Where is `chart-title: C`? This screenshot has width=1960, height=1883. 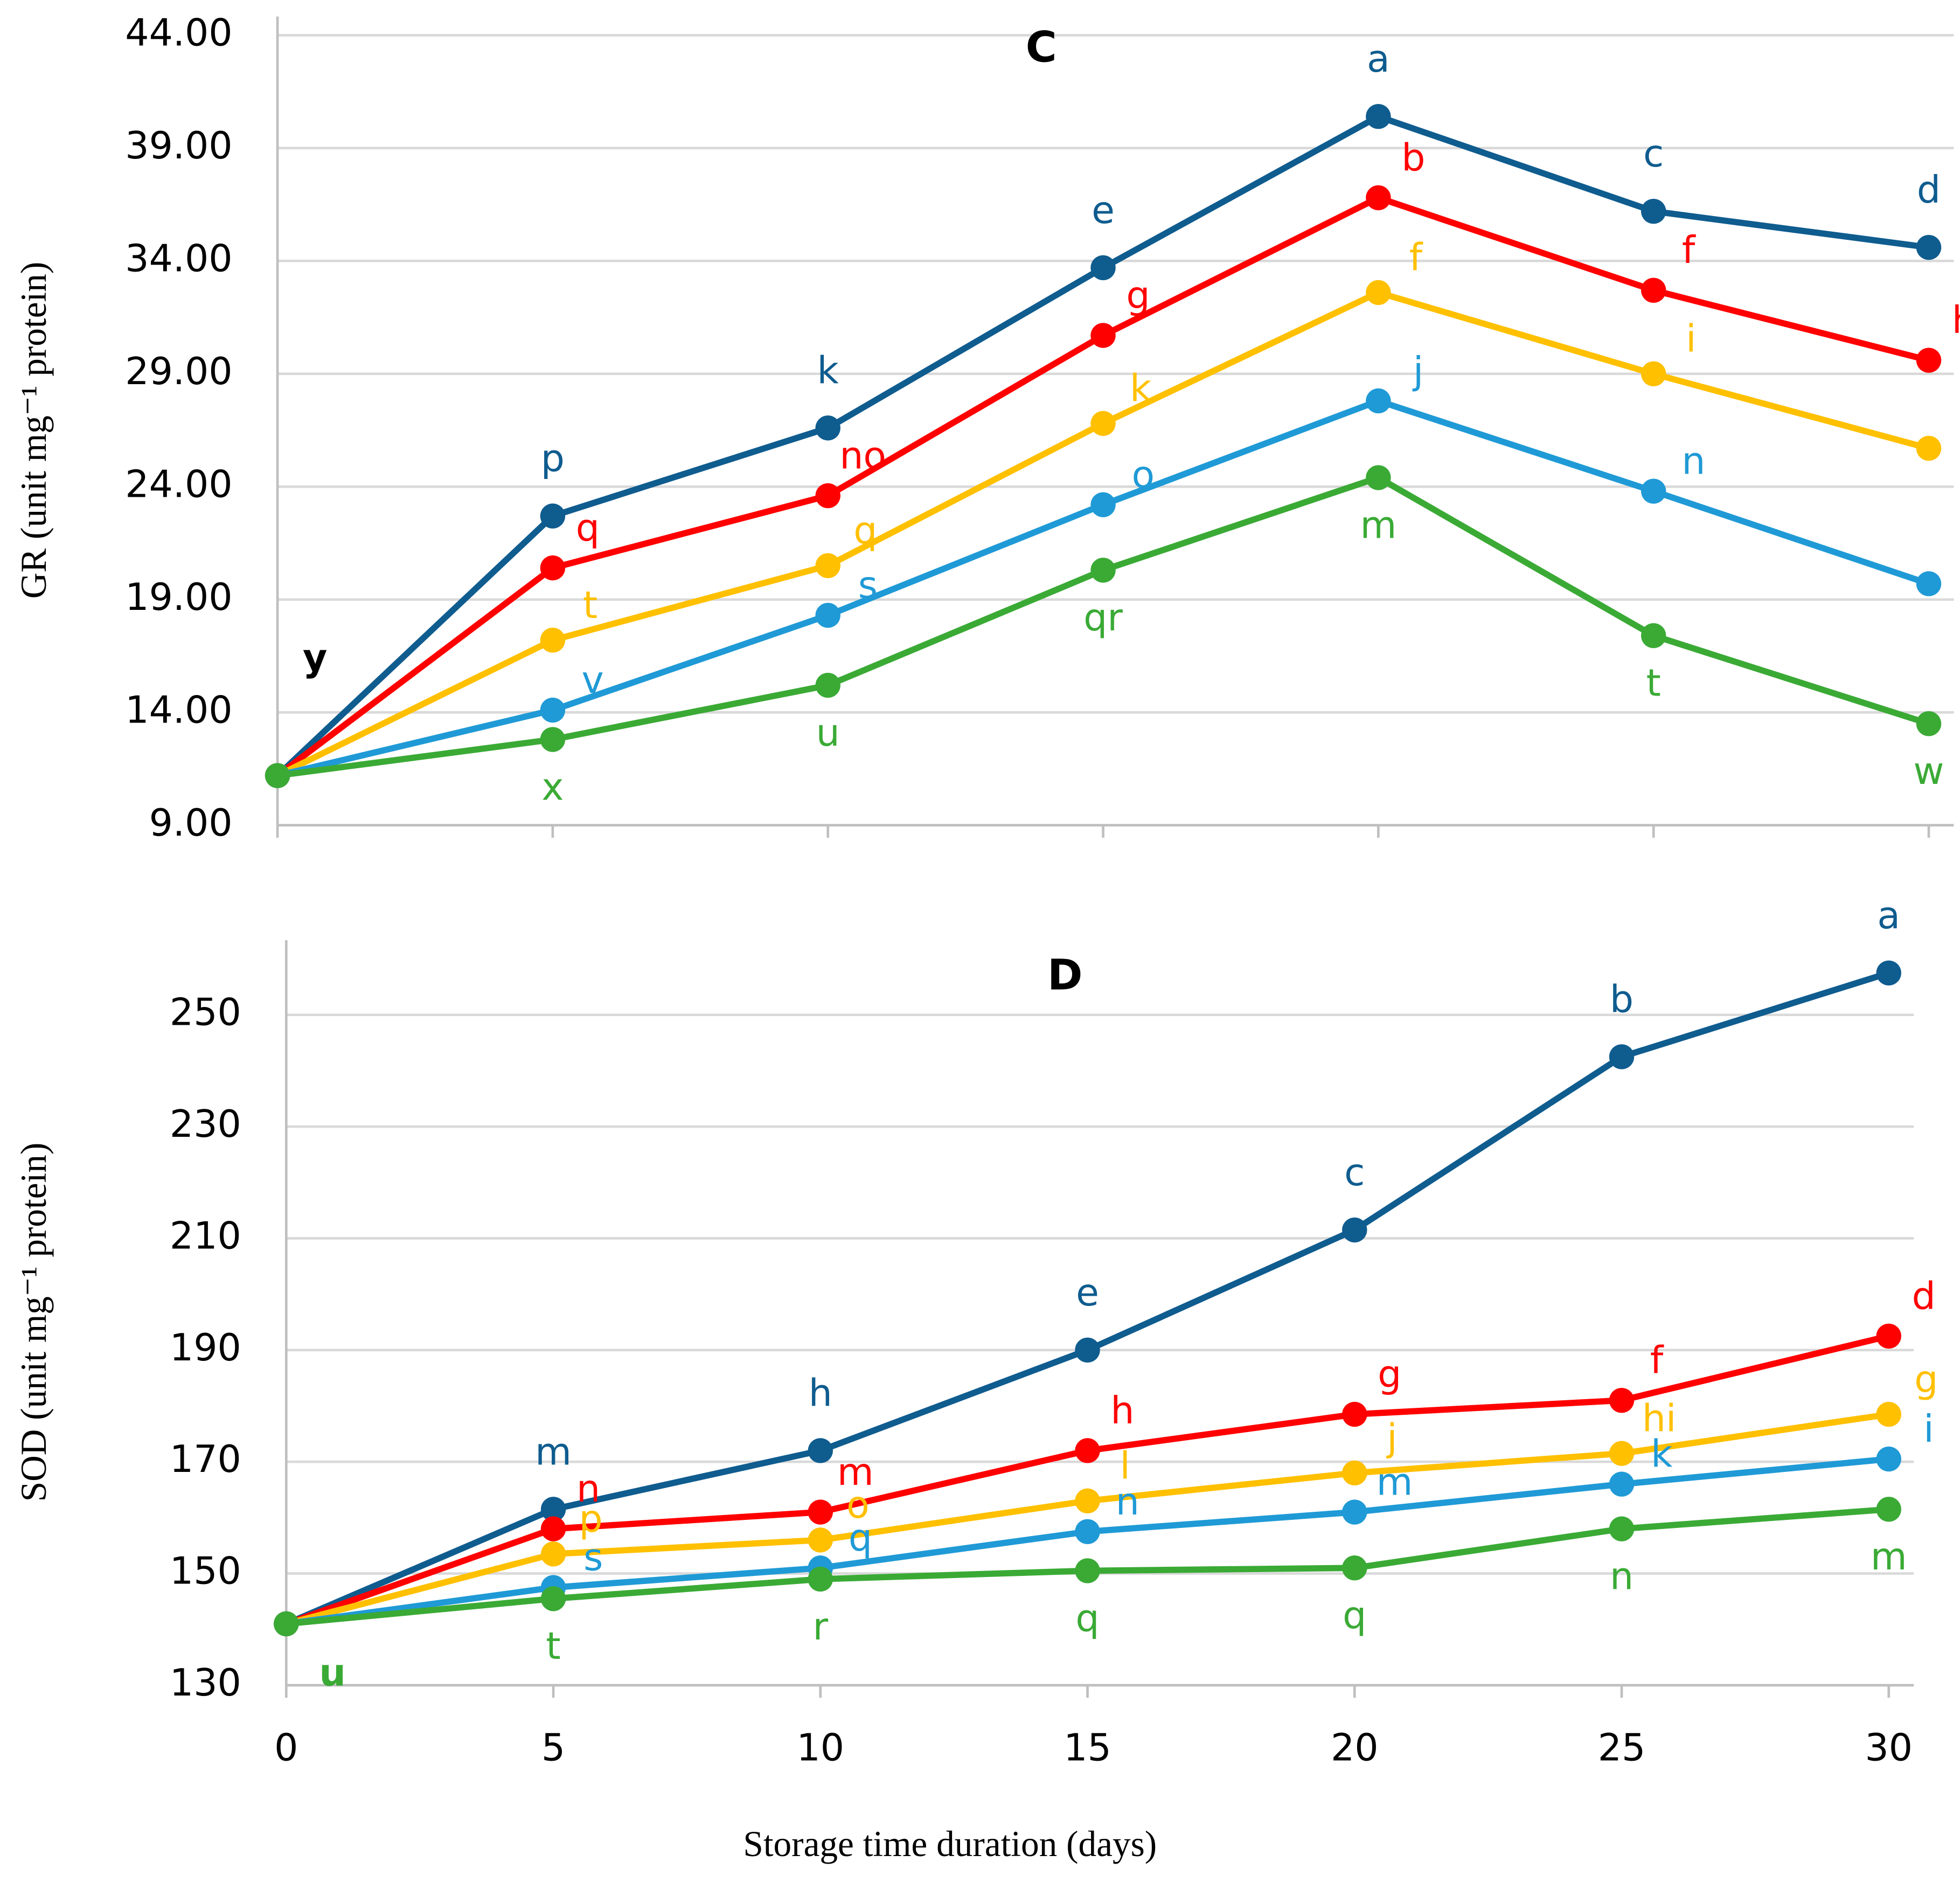
chart-title: C is located at coordinates (1041, 47).